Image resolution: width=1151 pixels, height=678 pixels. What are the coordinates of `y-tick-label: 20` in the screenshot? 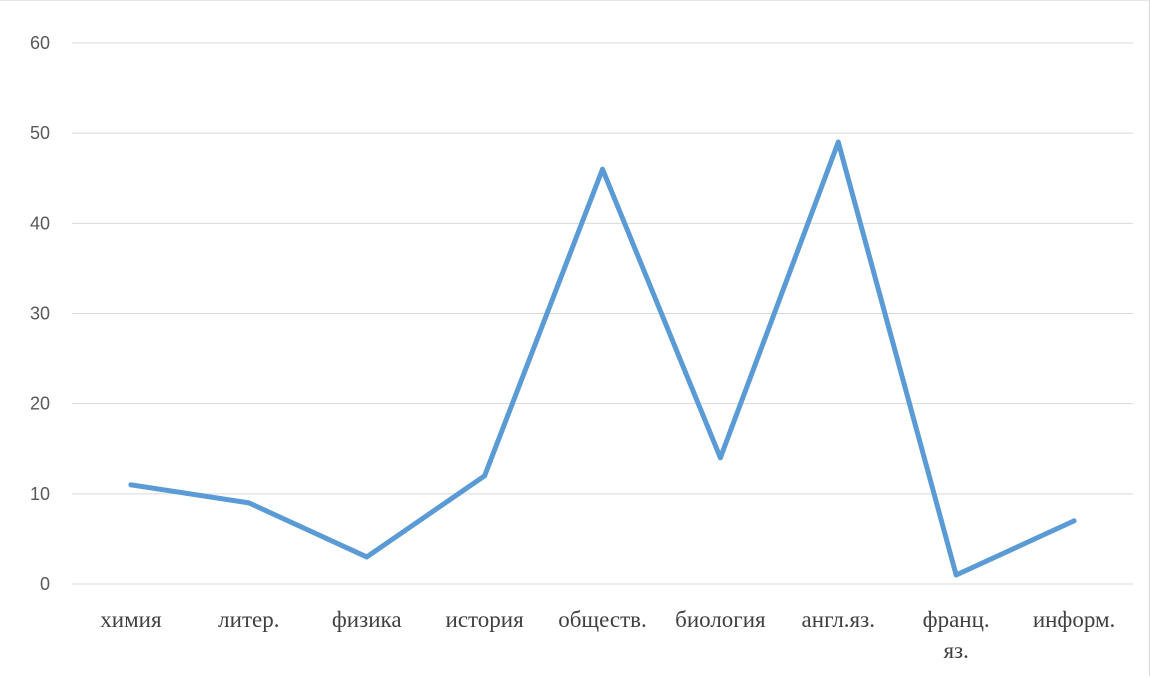 It's located at (40, 404).